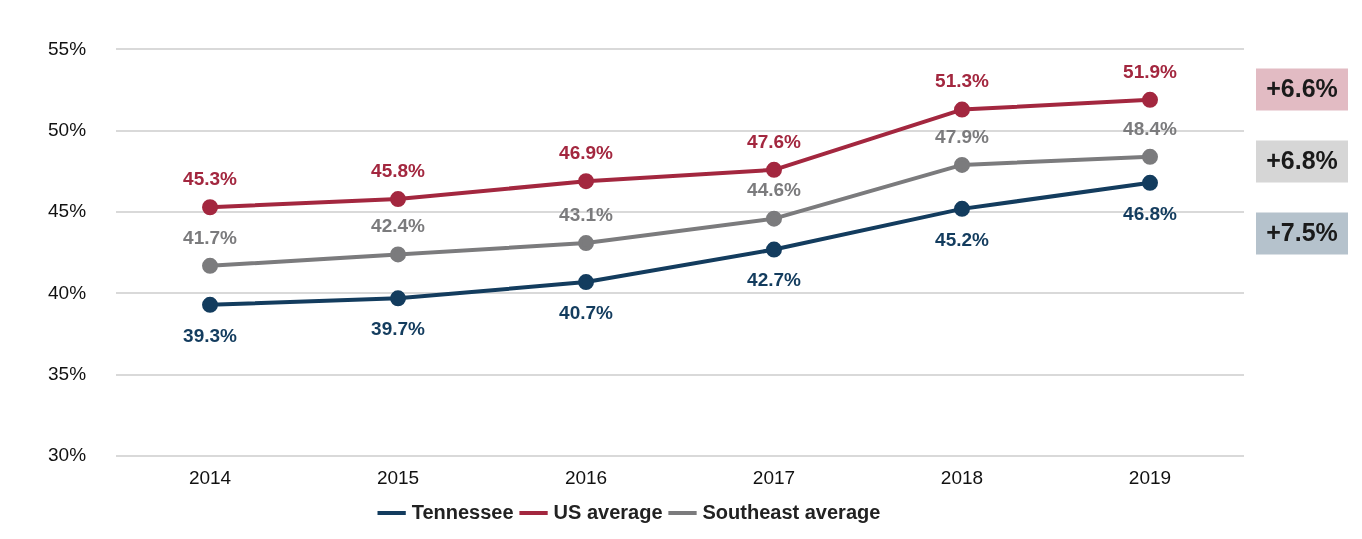 This screenshot has height=539, width=1362. I want to click on text: +7.5%, so click(1302, 232).